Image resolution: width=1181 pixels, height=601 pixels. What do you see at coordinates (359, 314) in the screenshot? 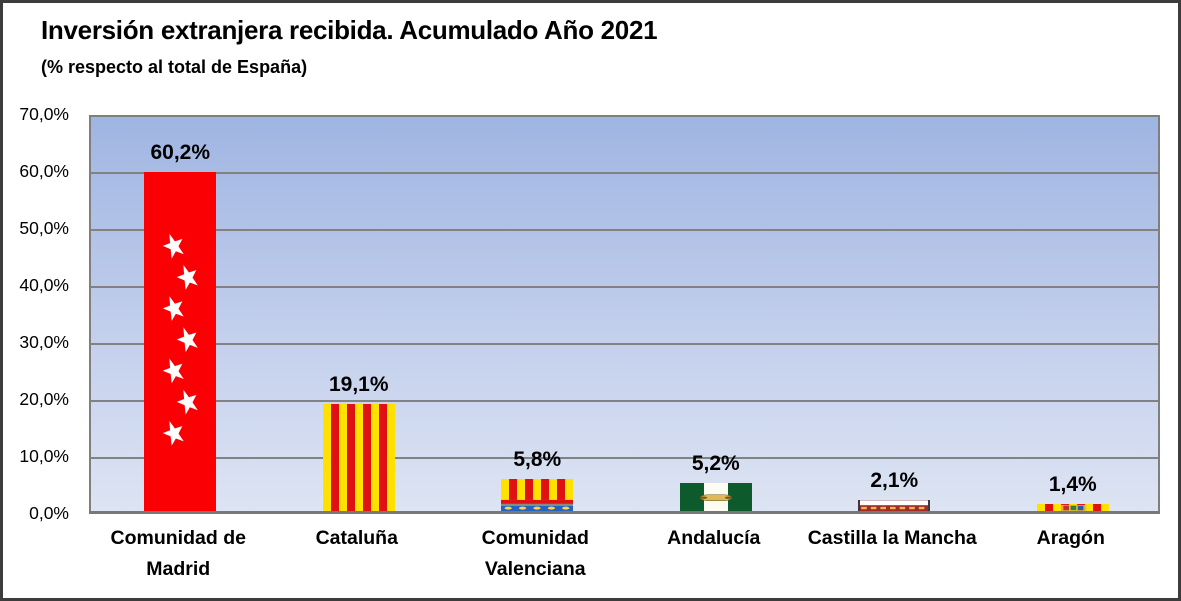
I see `bar-group-cataluna: 19,1%` at bounding box center [359, 314].